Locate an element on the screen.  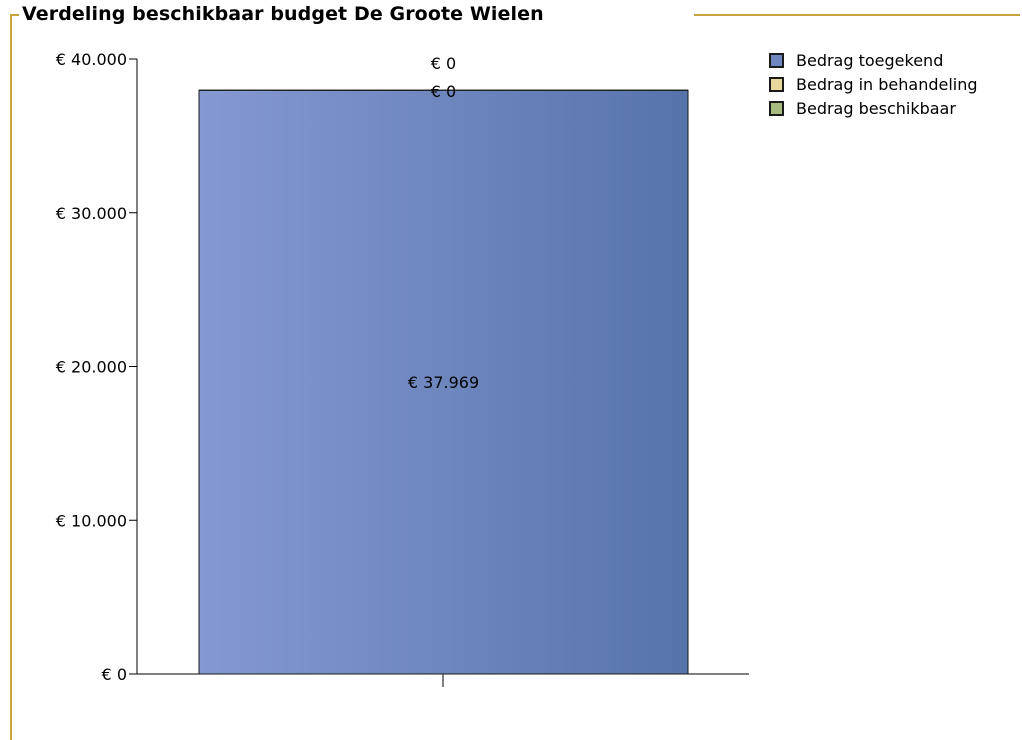
legend-swatch-bedrag-toegekend is located at coordinates (776, 60).